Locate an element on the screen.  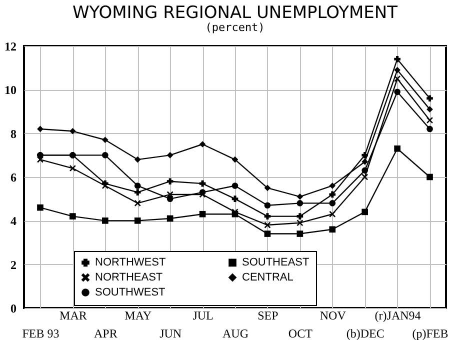
x-tick-label: JUL is located at coordinates (203, 315).